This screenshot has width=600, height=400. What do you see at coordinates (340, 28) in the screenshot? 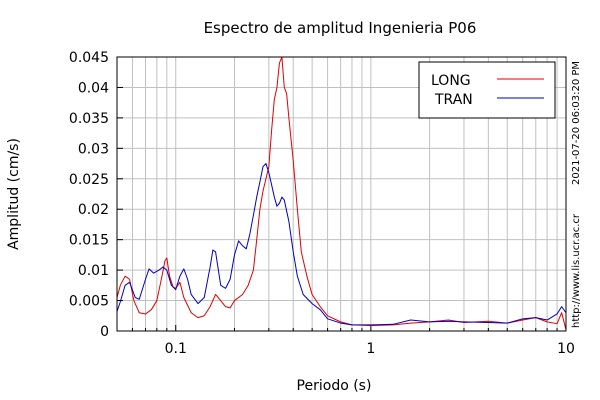
I see `chart-title: Espectro de amplitud Ingenieria P06` at bounding box center [340, 28].